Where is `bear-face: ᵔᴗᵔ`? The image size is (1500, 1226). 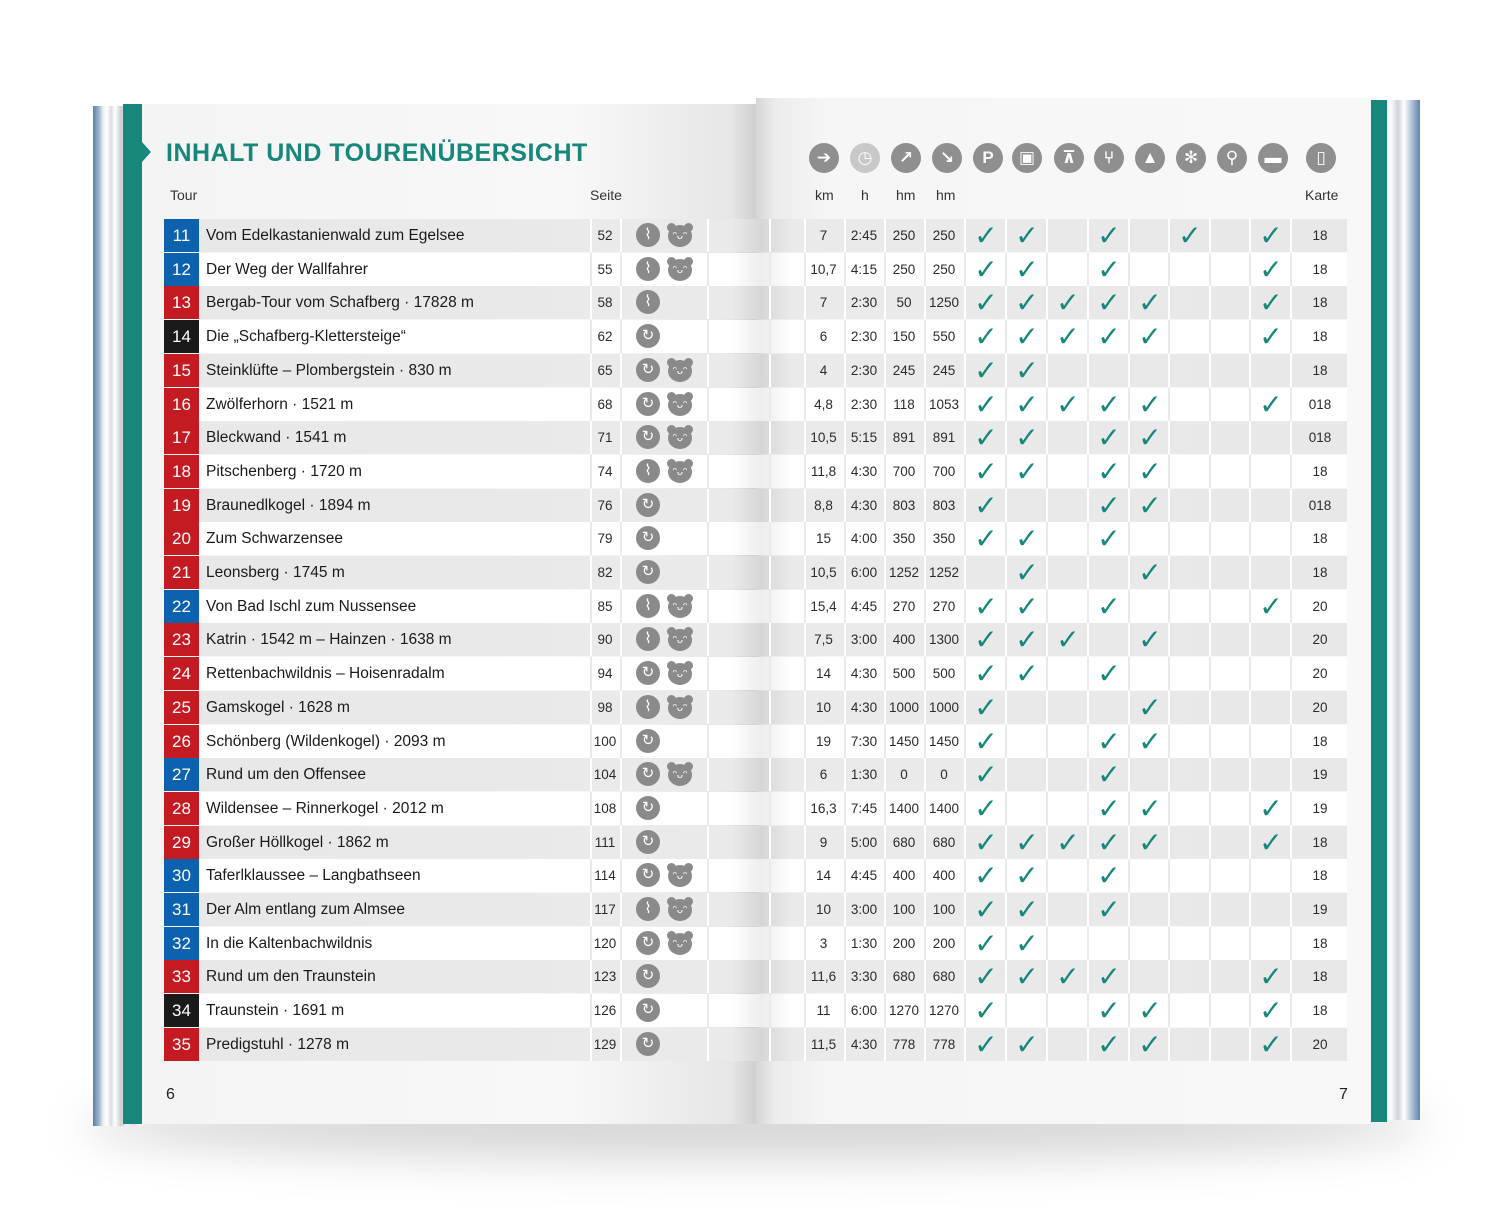 bear-face: ᵔᴗᵔ is located at coordinates (680, 943).